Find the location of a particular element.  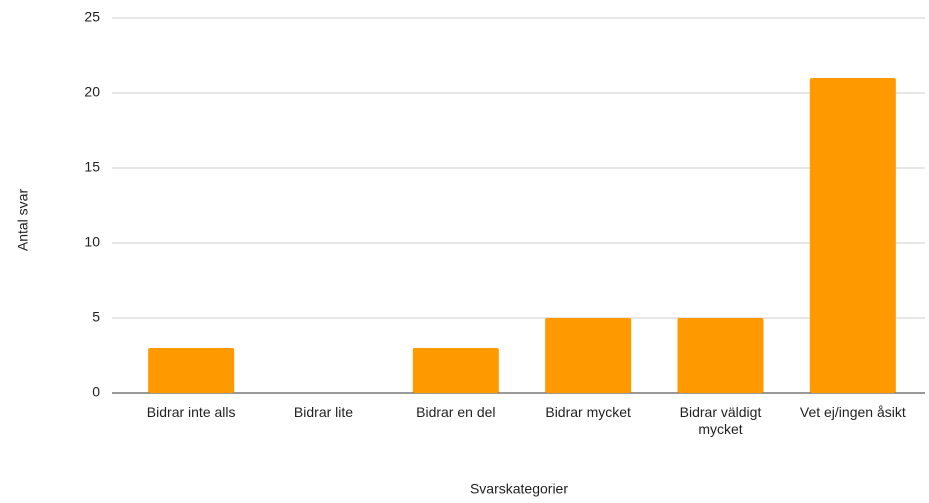

x-tick-label: Bidrar inte alls is located at coordinates (191, 412).